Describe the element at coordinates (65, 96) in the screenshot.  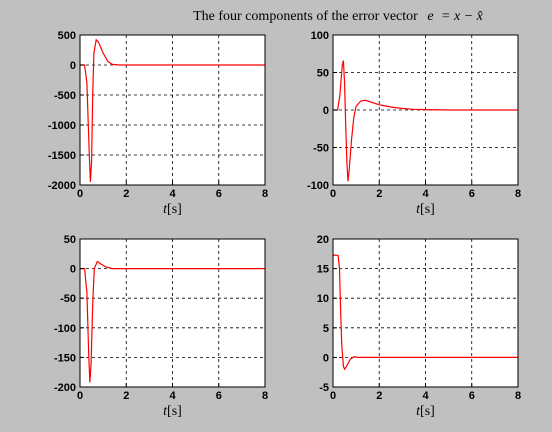
I see `y-tick-label: -500` at that location.